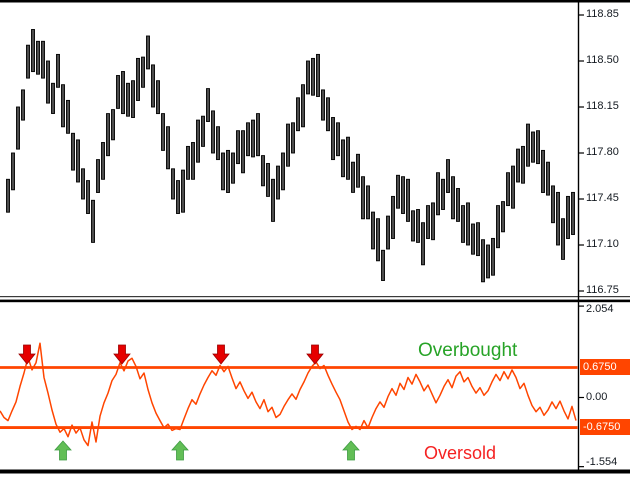 Image resolution: width=630 pixels, height=477 pixels. What do you see at coordinates (602, 244) in the screenshot?
I see `price-axis-label: 117.10` at bounding box center [602, 244].